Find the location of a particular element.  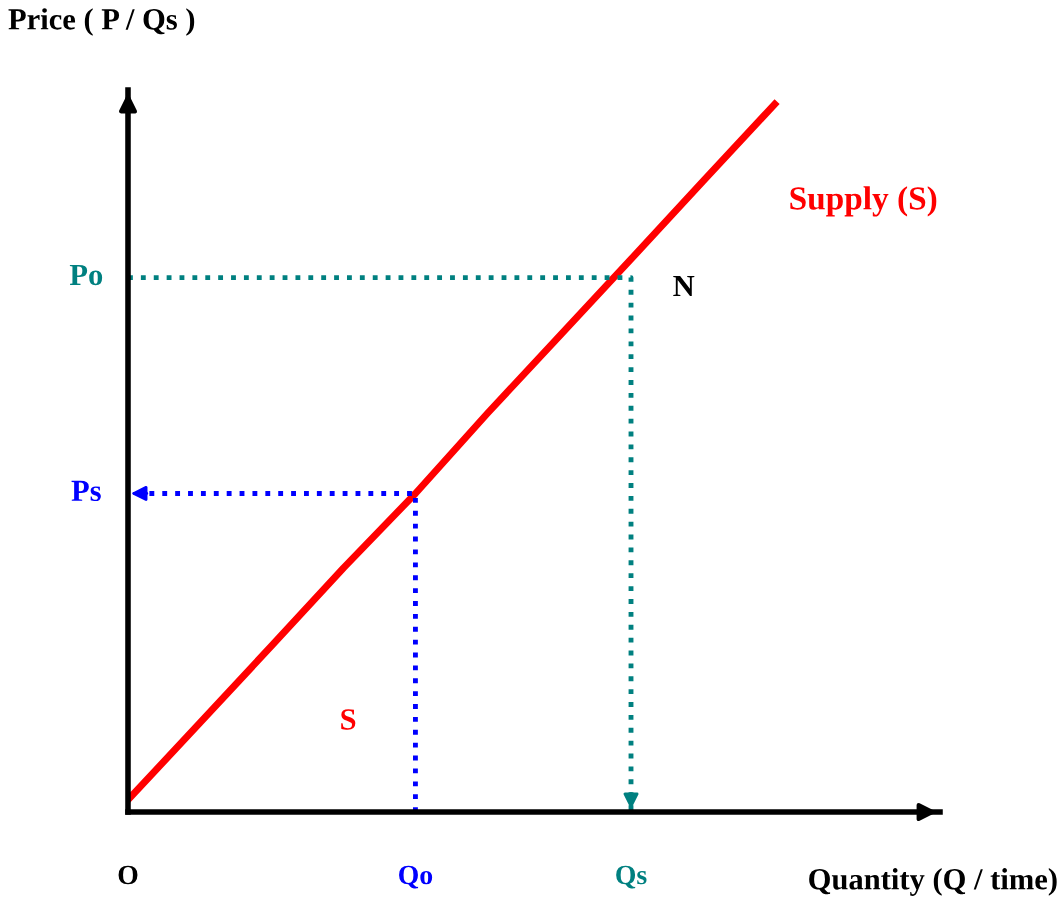

y-axis-title: Price ( P / Qs ) is located at coordinates (101, 22).